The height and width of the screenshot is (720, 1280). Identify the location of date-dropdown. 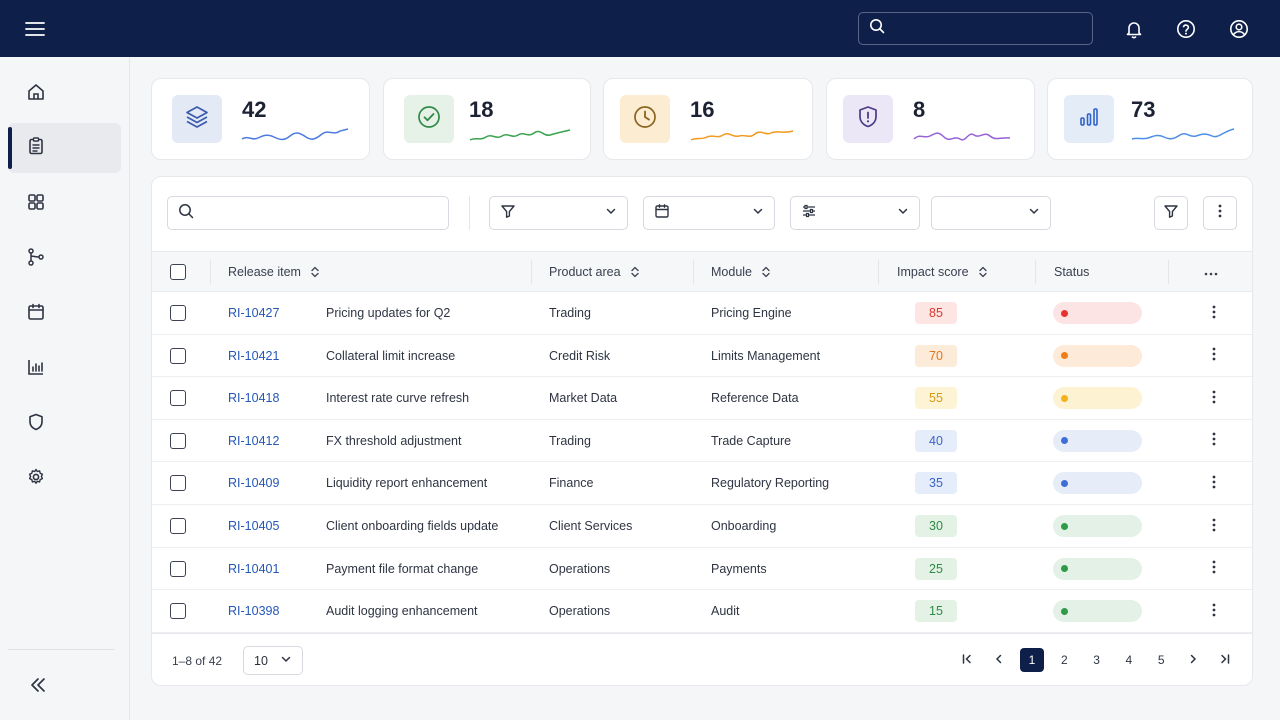
(709, 213).